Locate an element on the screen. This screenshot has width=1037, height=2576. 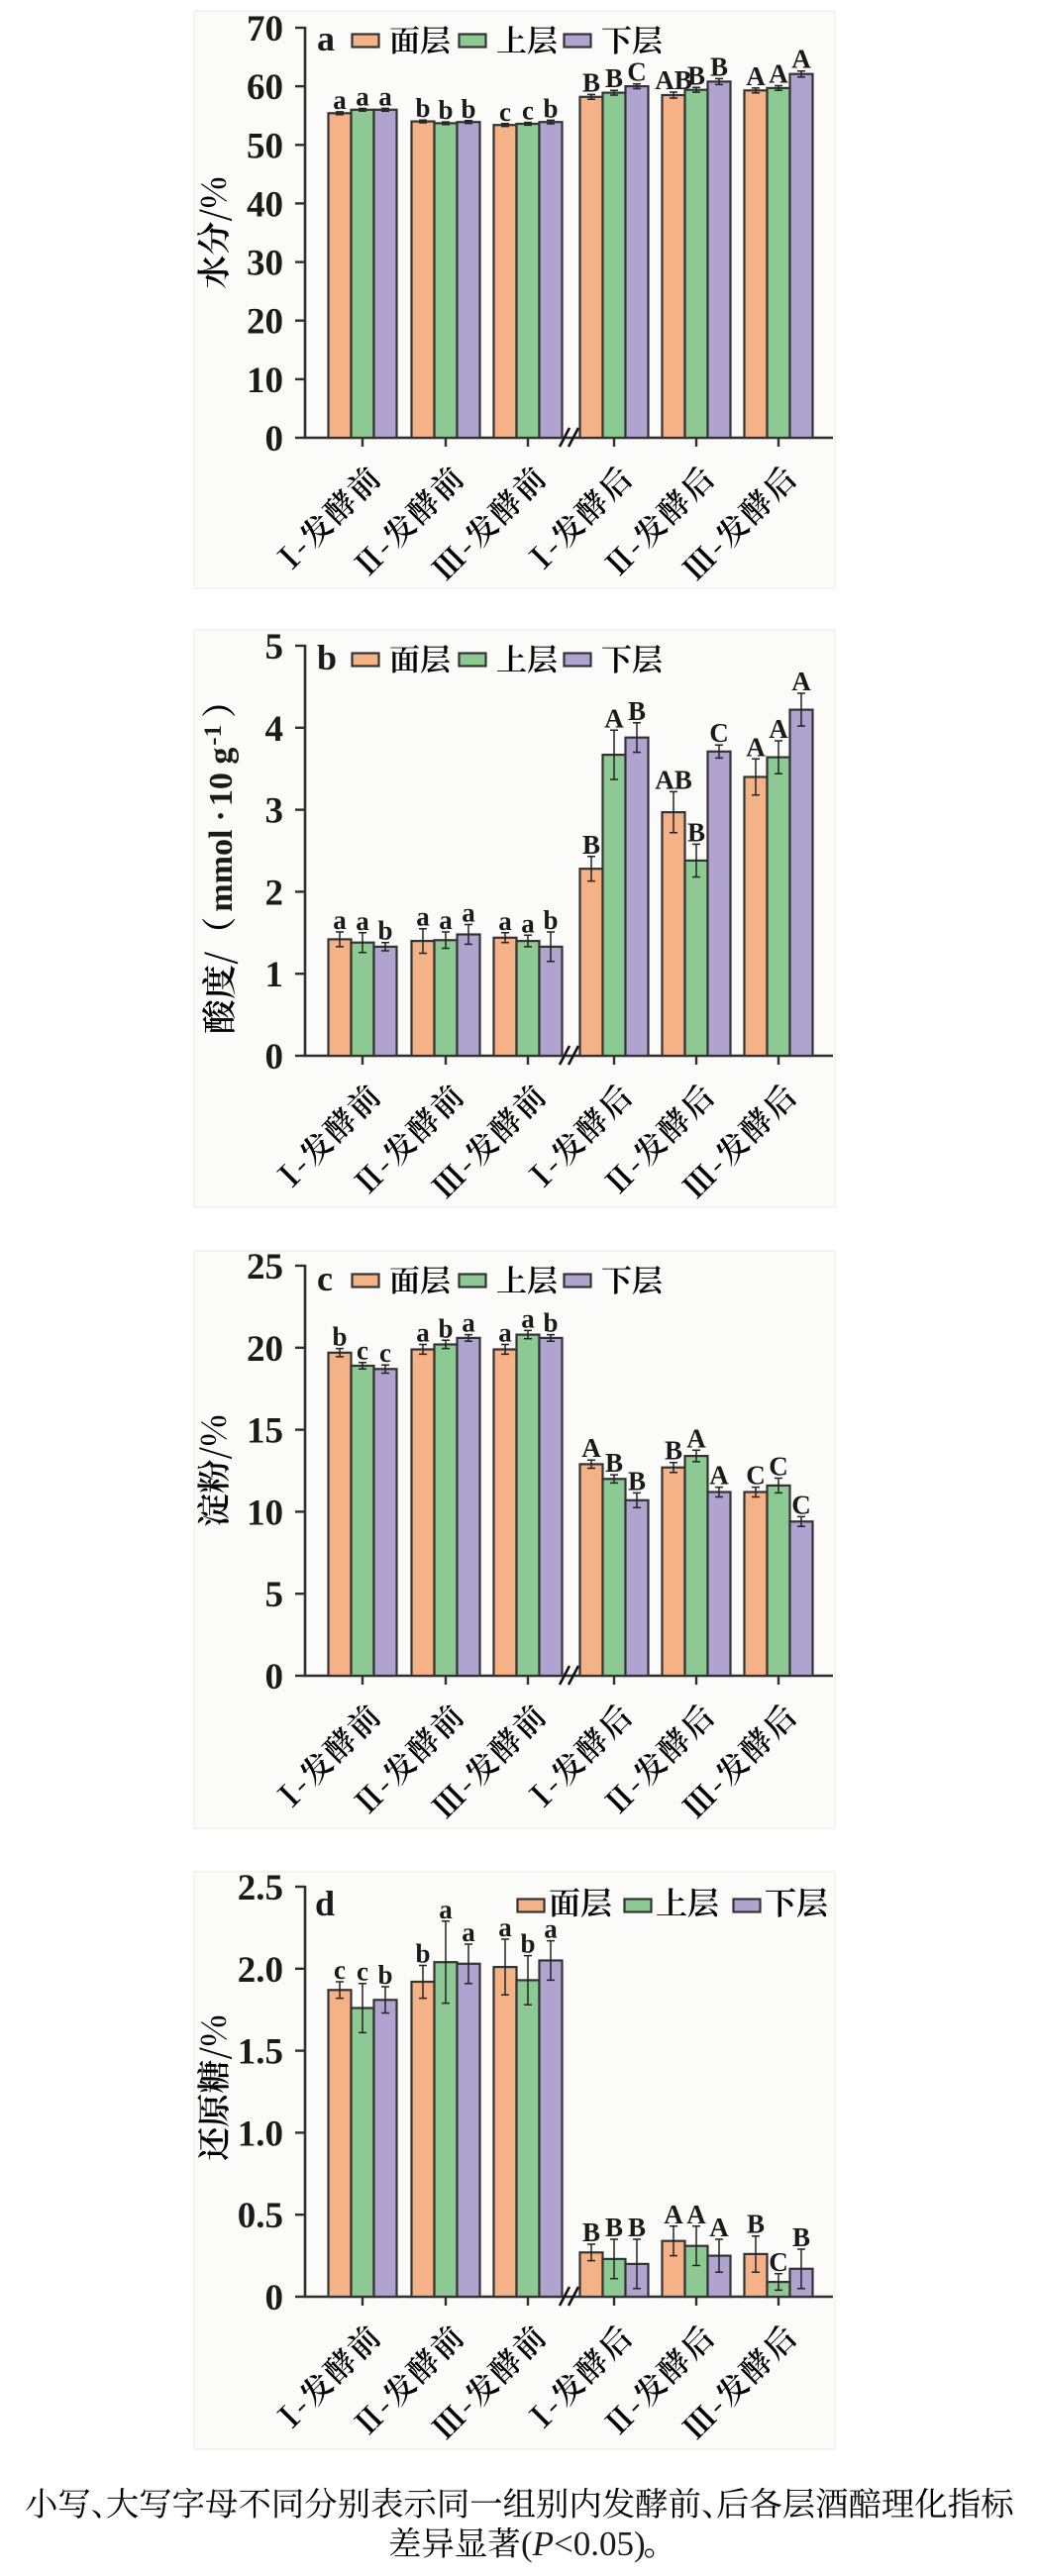
svg-text: 3 is located at coordinates (274, 811).